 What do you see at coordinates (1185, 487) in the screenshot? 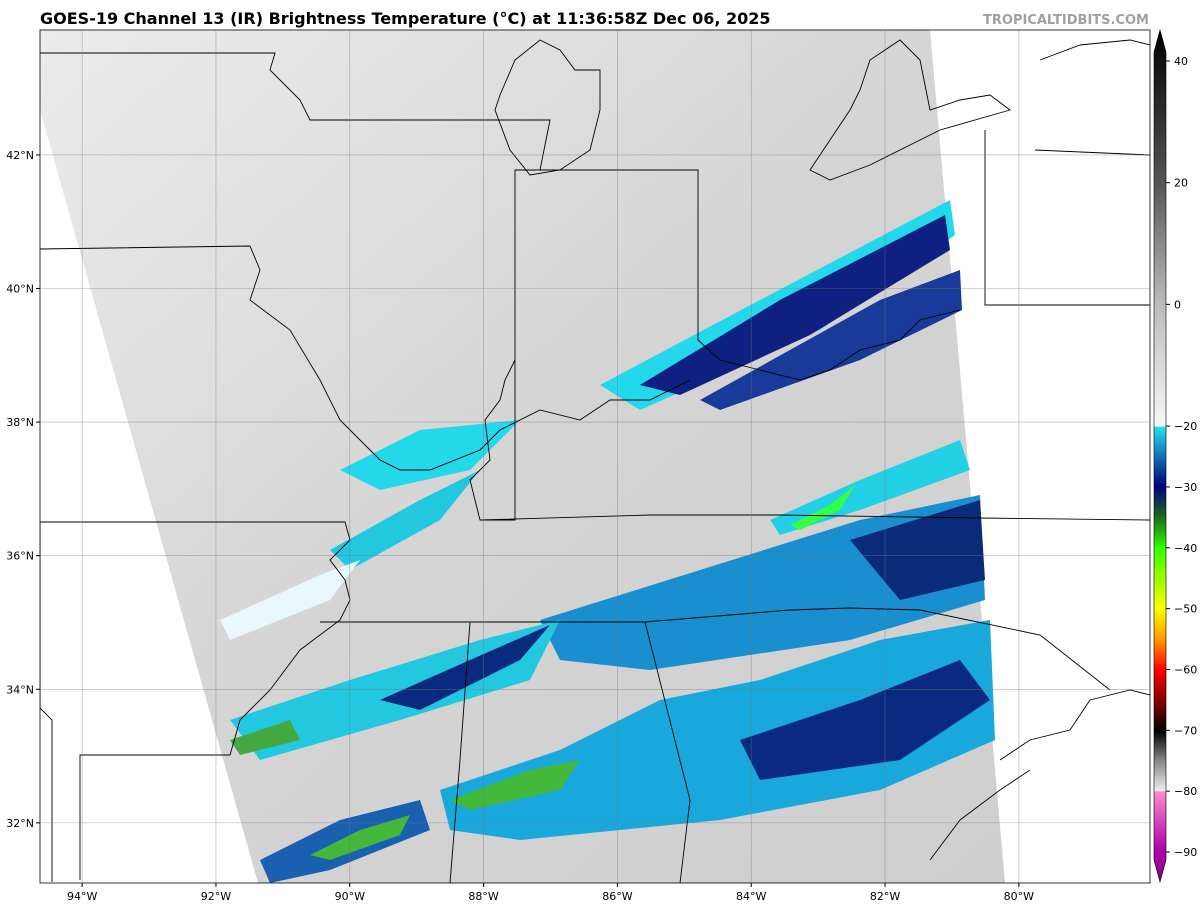
I see `colorbar-label: −30` at bounding box center [1185, 487].